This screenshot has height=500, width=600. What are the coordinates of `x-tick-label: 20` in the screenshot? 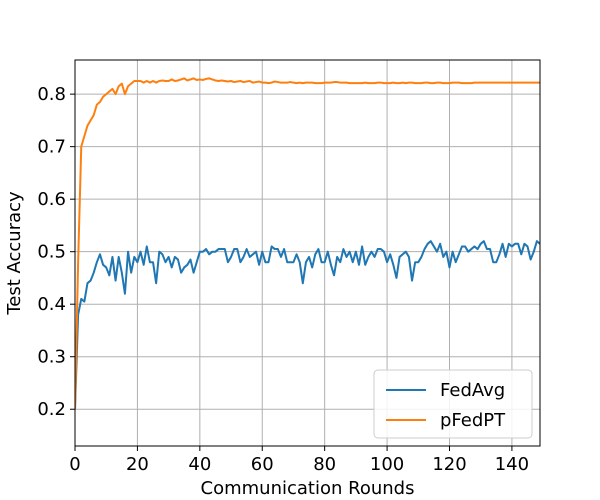 It's located at (137, 464).